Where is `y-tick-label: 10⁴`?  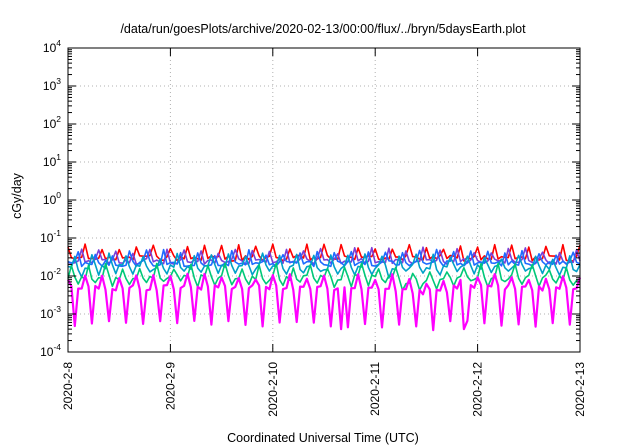
y-tick-label: 10⁴ is located at coordinates (52, 46).